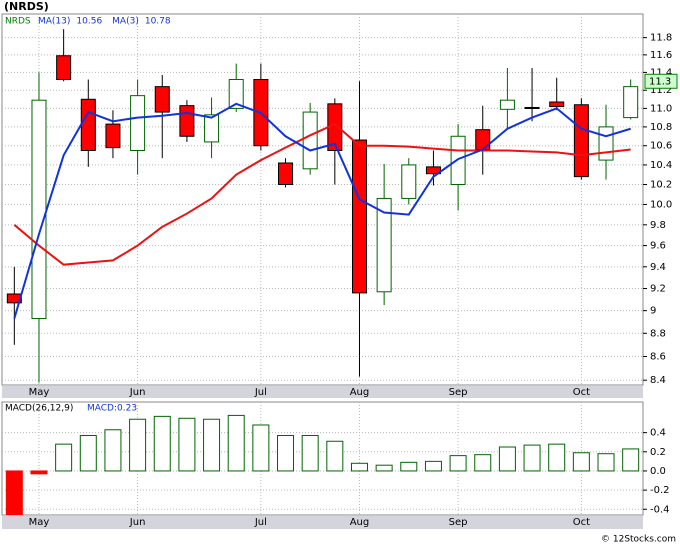 Image resolution: width=680 pixels, height=546 pixels. Describe the element at coordinates (661, 108) in the screenshot. I see `y-tick-label: 11.0` at that location.